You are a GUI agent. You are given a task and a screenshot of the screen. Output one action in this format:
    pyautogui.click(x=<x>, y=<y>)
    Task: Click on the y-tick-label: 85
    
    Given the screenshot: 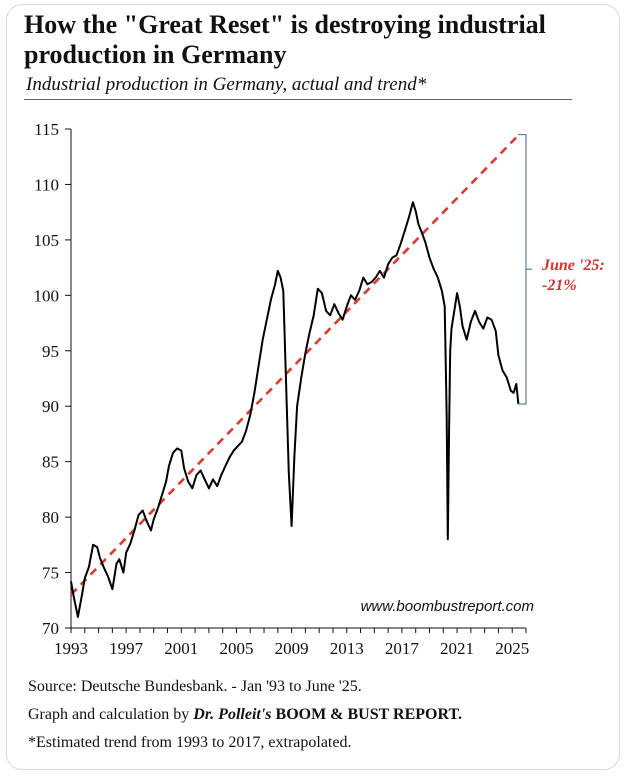 What is the action you would take?
    pyautogui.click(x=50, y=462)
    